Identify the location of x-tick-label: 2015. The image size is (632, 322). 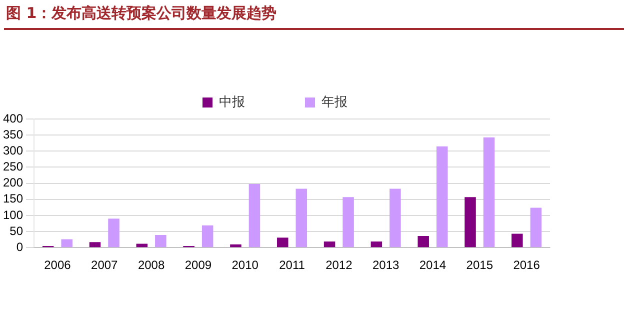
(480, 265).